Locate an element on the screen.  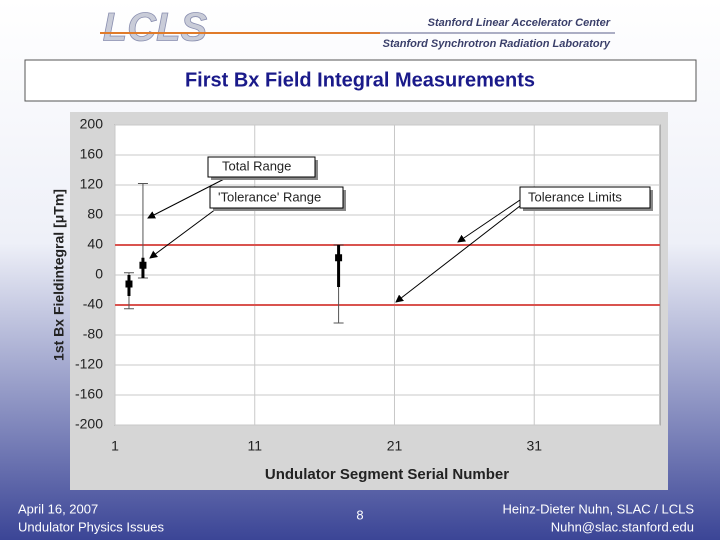
annotation: 'Tolerance' Range is located at coordinates (269, 196).